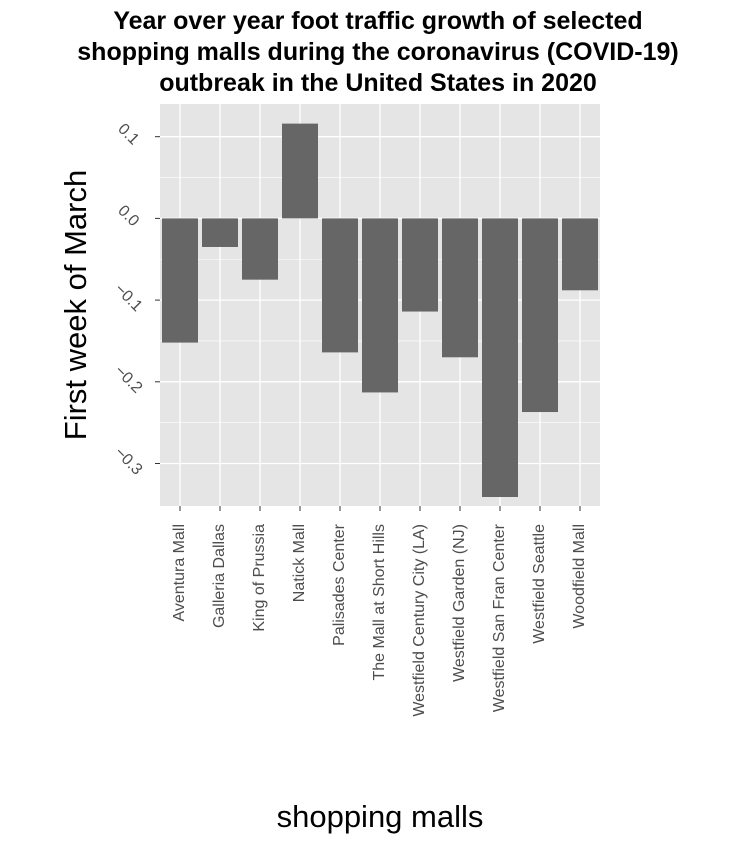  What do you see at coordinates (299, 563) in the screenshot?
I see `x-tick-label: Natick Mall` at bounding box center [299, 563].